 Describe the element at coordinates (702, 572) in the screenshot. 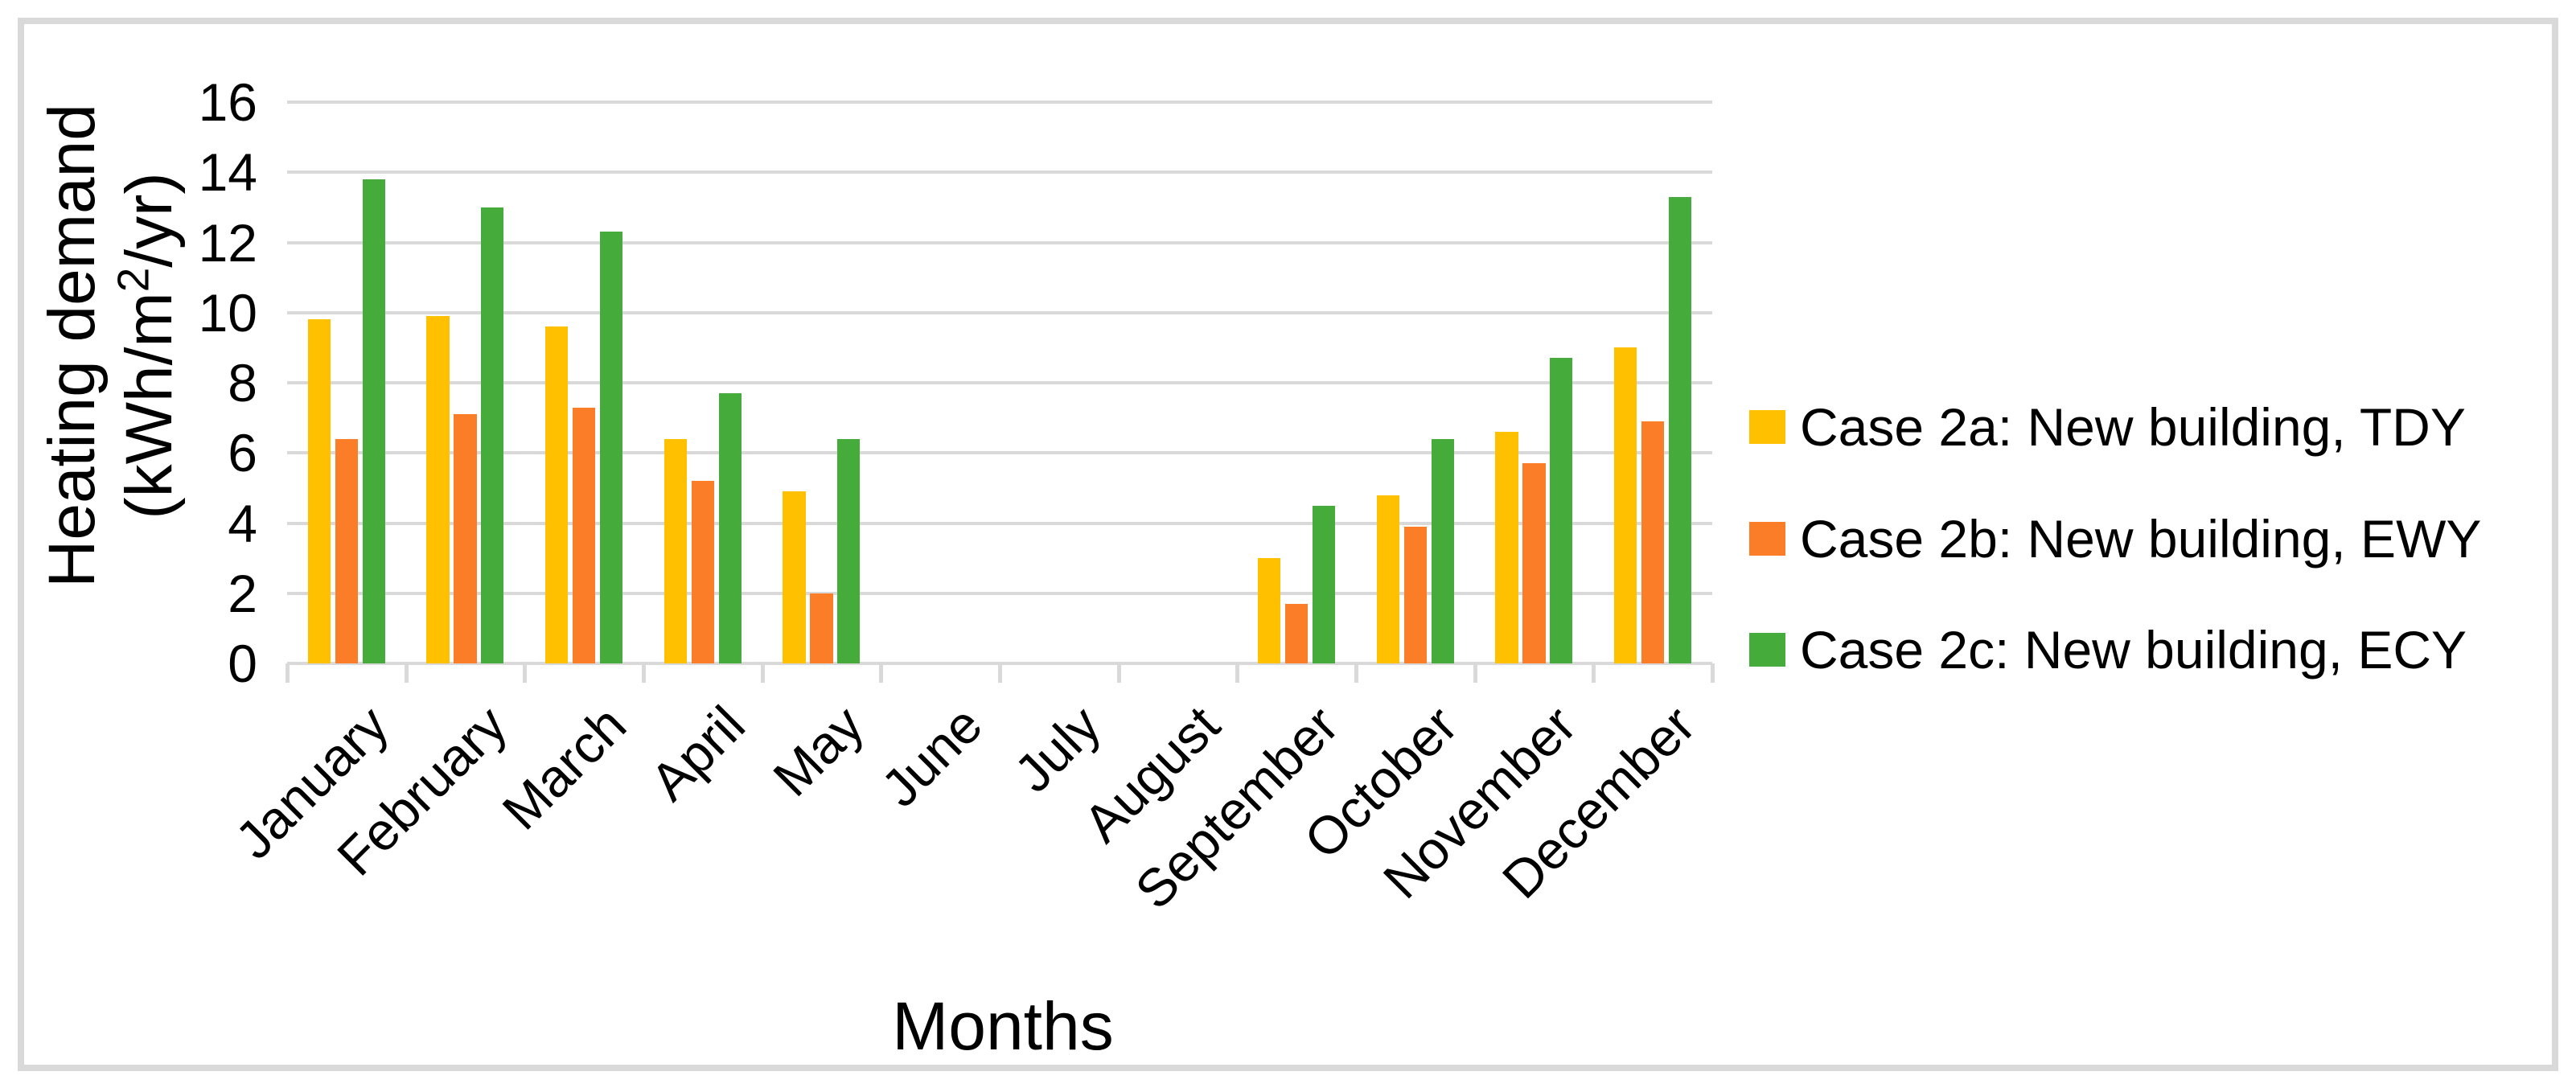

I see `bar-april-series2` at that location.